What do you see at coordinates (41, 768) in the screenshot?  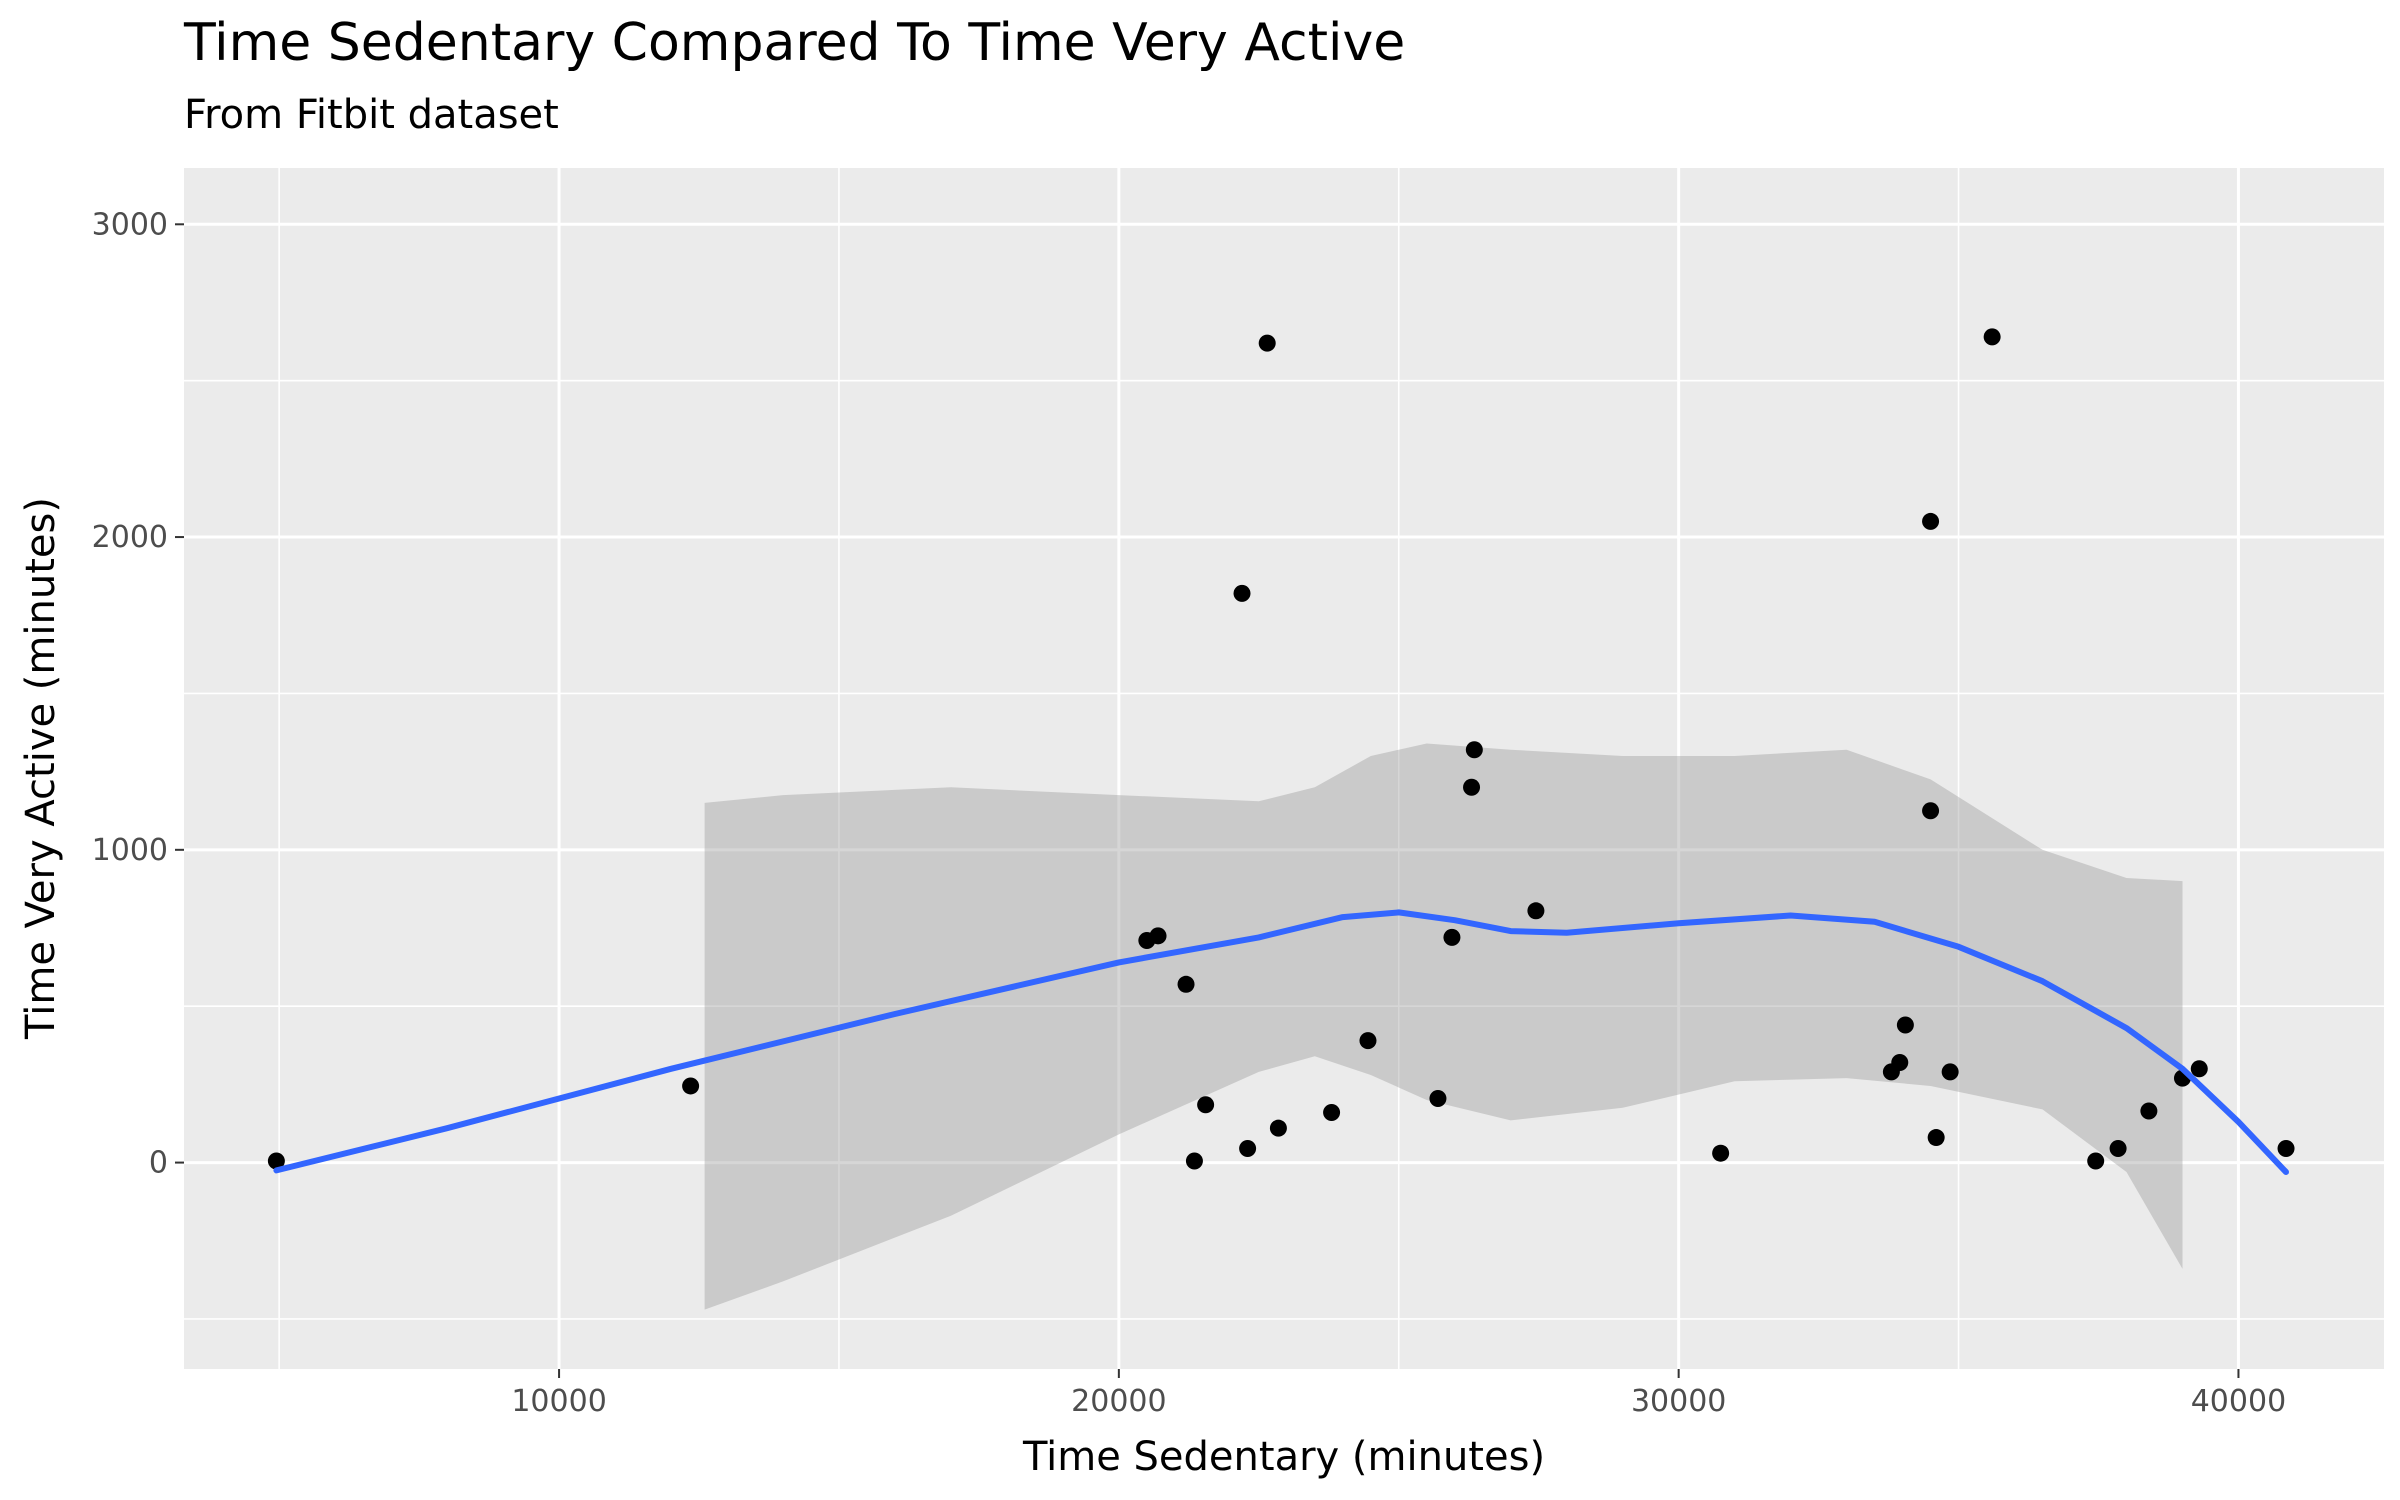 I see `y-axis-title: Time Very Active (minutes)` at bounding box center [41, 768].